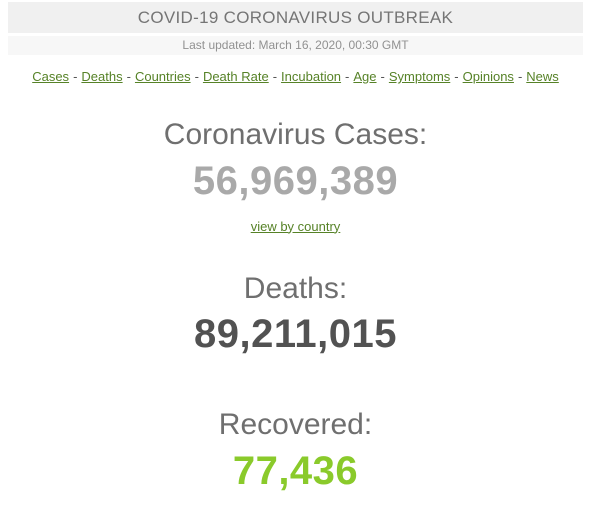 The width and height of the screenshot is (600, 528). I want to click on nav-link-death-rate: Death Rate, so click(235, 76).